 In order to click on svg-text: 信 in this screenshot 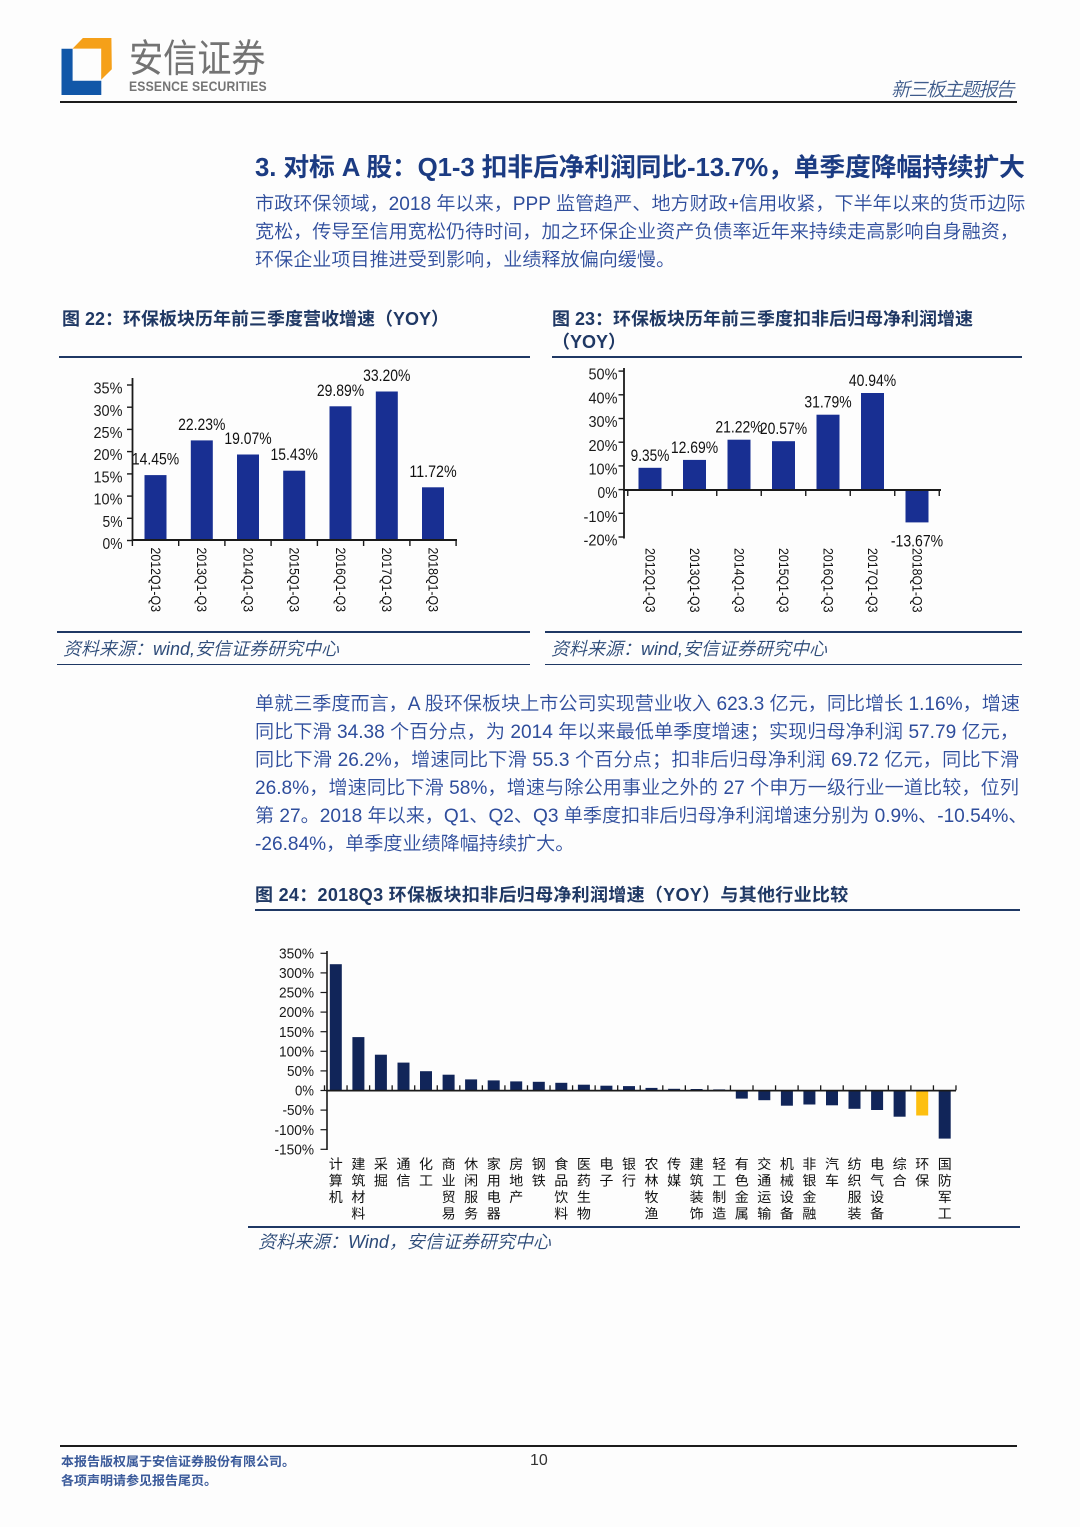, I will do `click(404, 1181)`.